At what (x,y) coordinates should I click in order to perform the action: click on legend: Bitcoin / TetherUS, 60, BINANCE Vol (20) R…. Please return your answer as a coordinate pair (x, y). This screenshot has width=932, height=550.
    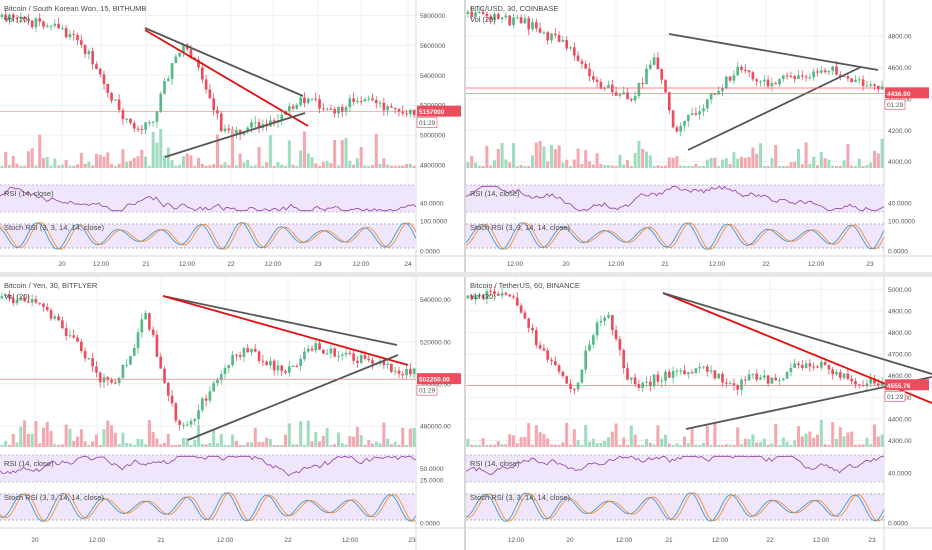
    Looking at the image, I should click on (525, 391).